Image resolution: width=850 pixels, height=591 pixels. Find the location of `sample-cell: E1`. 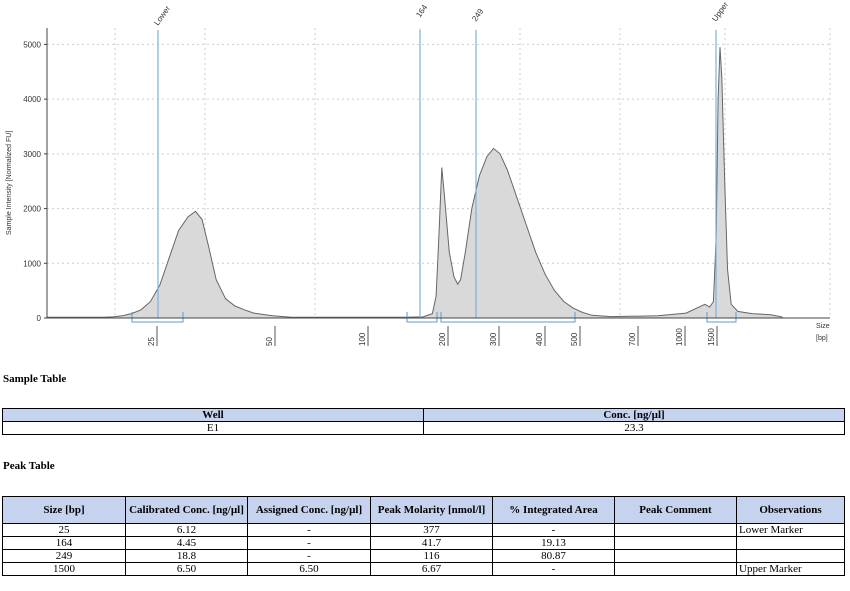

sample-cell: E1 is located at coordinates (213, 428).